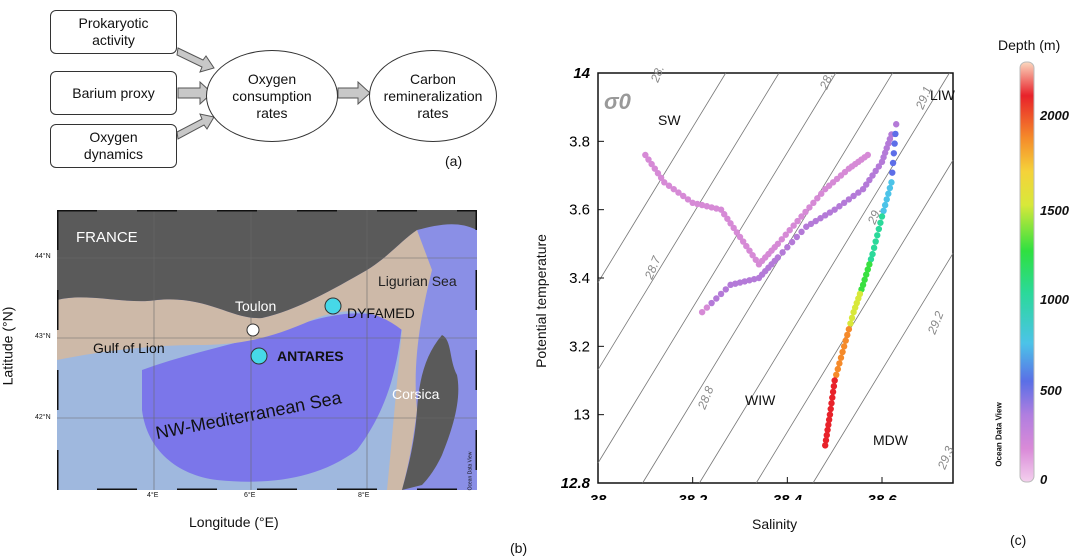 The image size is (1072, 559). I want to click on map-lon-tick-4: 4°E, so click(153, 495).